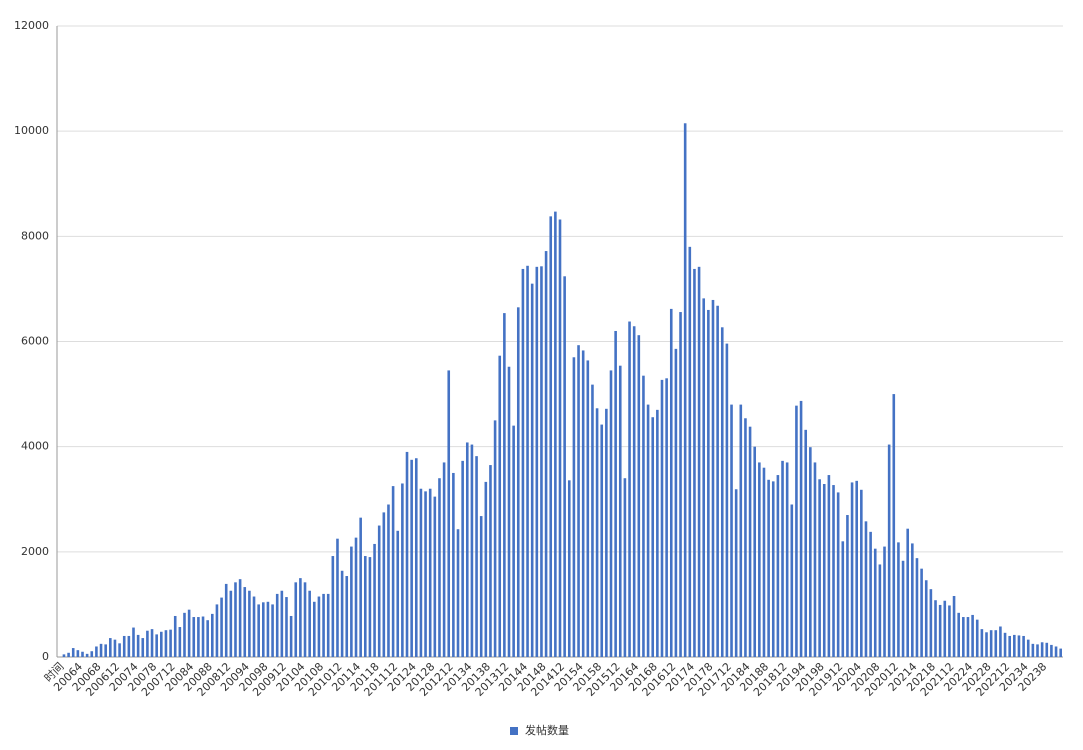  What do you see at coordinates (35, 341) in the screenshot?
I see `y-tick-label: 6000` at bounding box center [35, 341].